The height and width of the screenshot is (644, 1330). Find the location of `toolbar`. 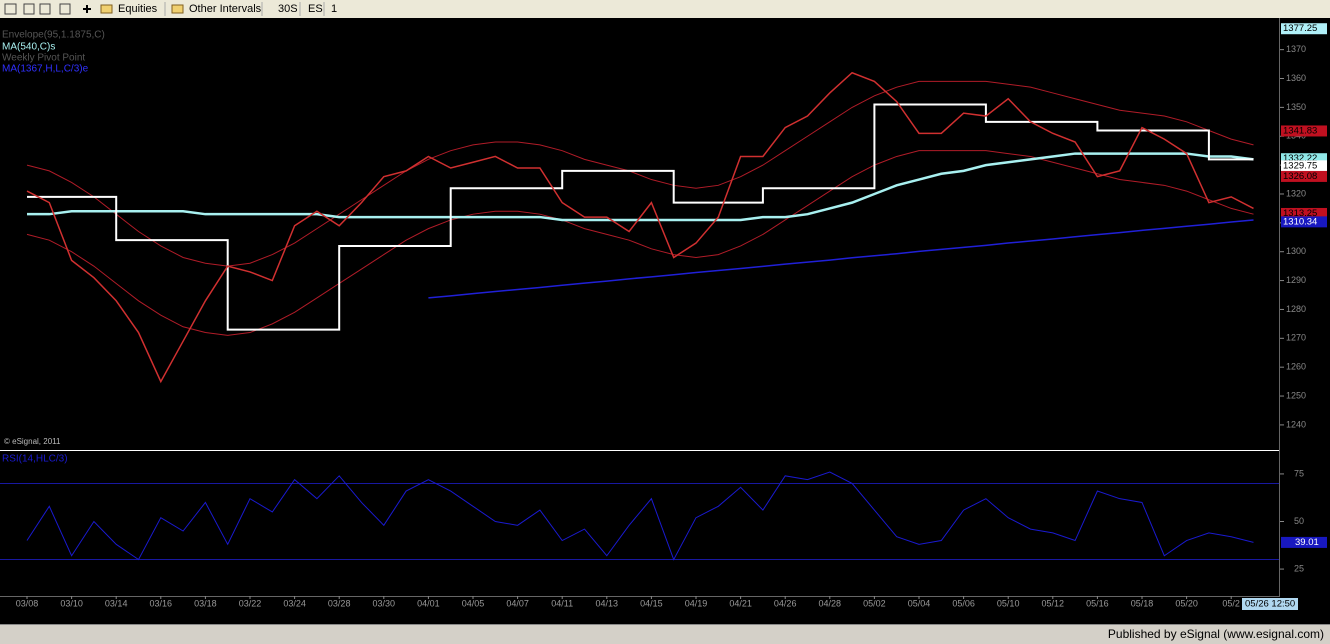

toolbar is located at coordinates (665, 9).